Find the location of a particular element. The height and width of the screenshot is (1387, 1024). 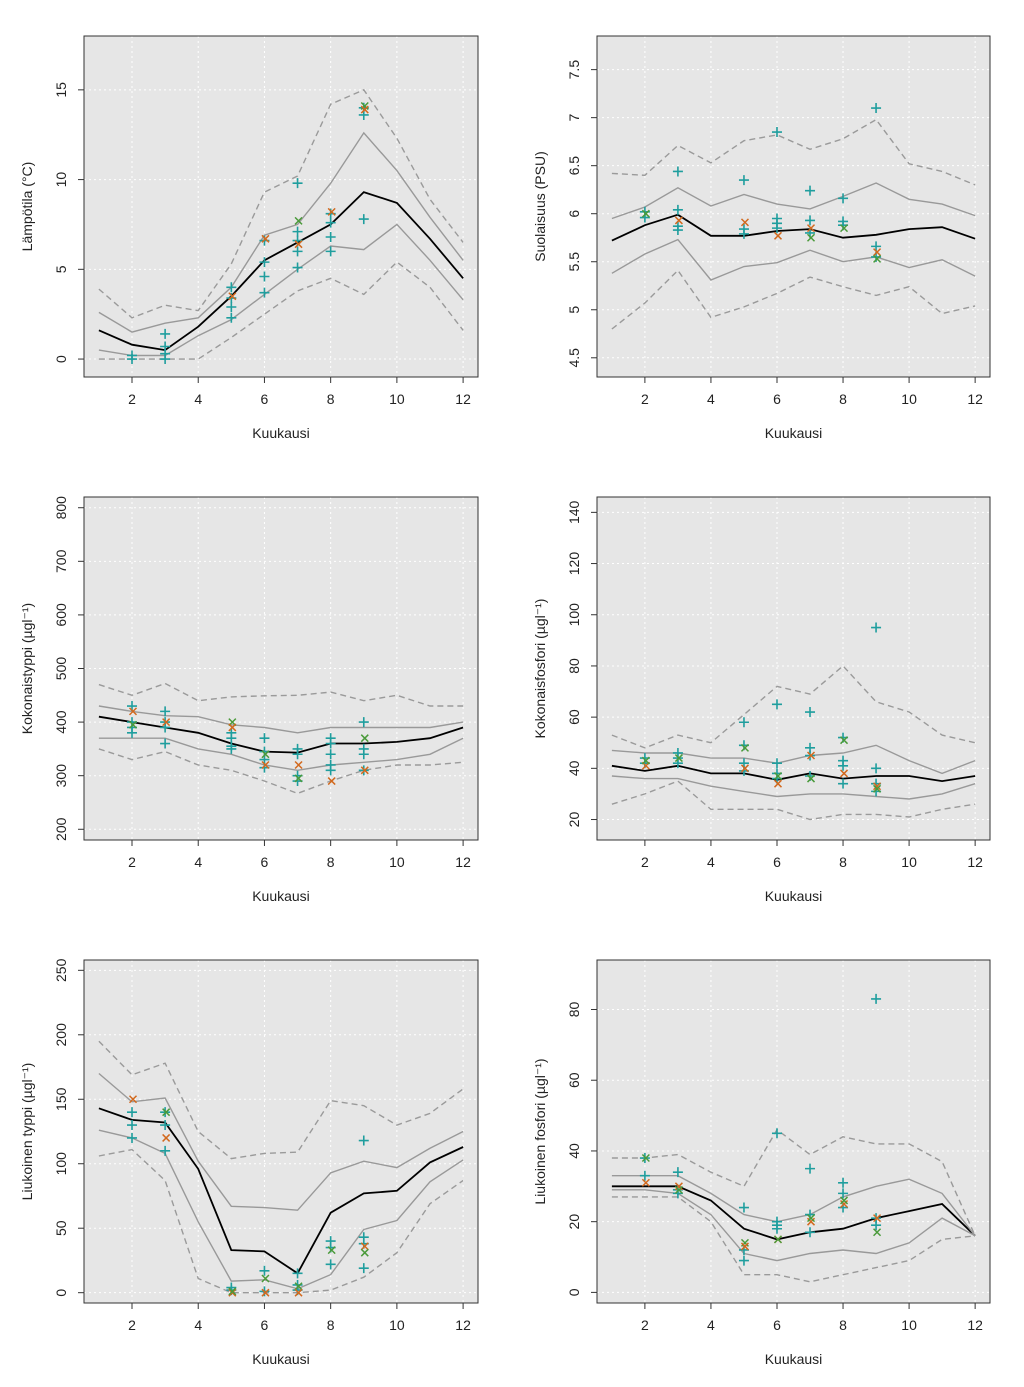

chart-panel-temperature: 2 4 6 8 10 12 0 5 10 15 Kuukausi Lämpötila (°C) is located at coordinates (249, 238).